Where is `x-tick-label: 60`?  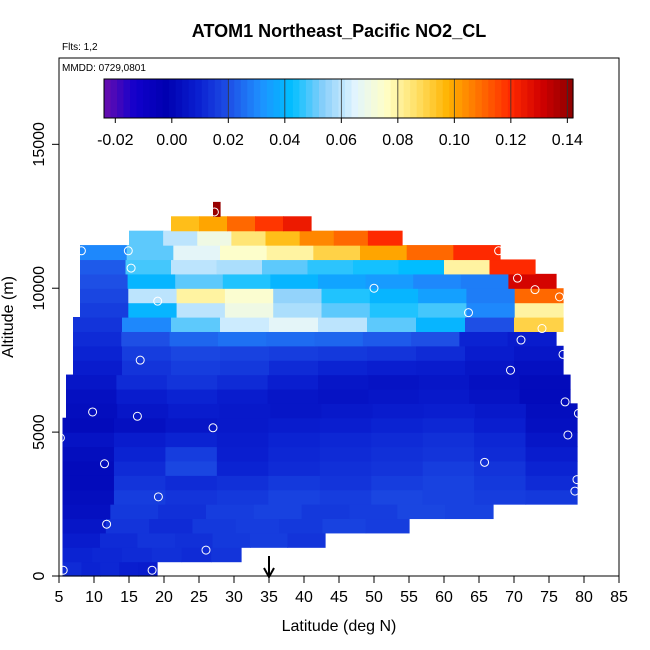 x-tick-label: 60 is located at coordinates (444, 597).